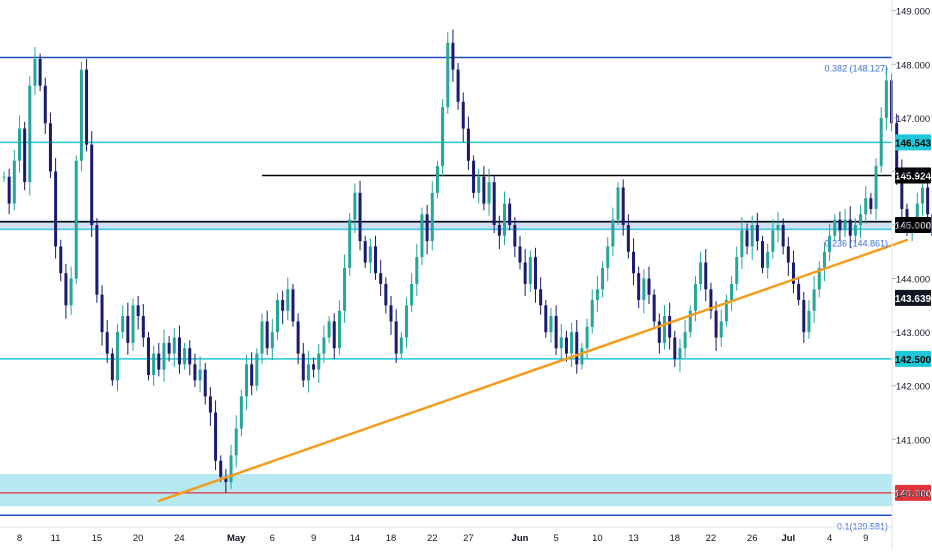 This screenshot has width=932, height=555. I want to click on current-price-text: 143.639, so click(913, 299).